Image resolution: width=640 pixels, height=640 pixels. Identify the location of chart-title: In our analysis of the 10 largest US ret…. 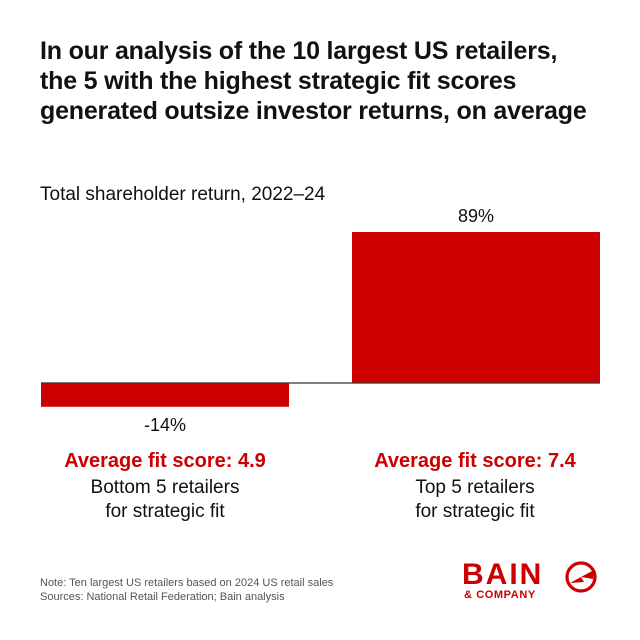
(313, 81).